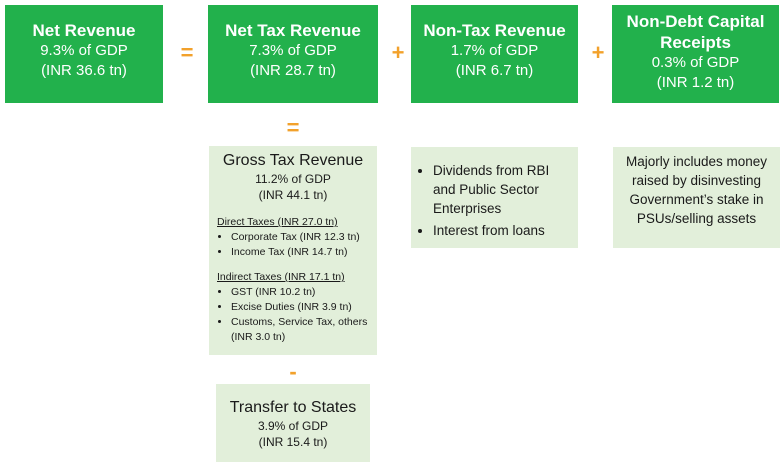 This screenshot has height=470, width=783. I want to click on net-revenue-amount: (INR 36.6 tn), so click(84, 70).